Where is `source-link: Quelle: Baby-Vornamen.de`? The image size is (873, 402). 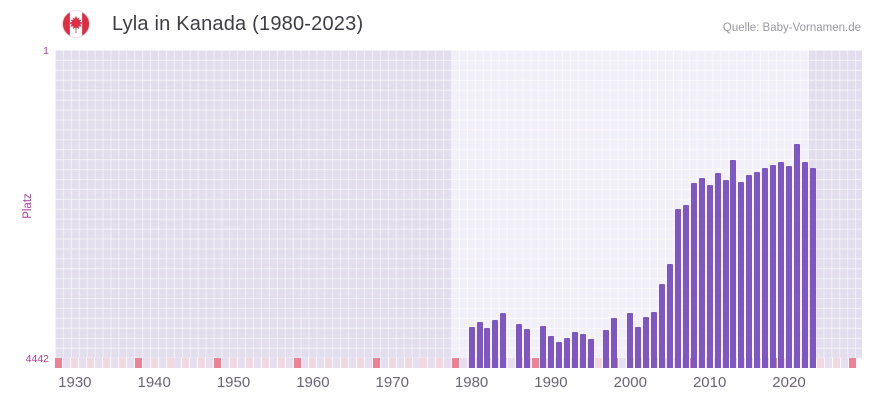
source-link: Quelle: Baby-Vornamen.de is located at coordinates (791, 28).